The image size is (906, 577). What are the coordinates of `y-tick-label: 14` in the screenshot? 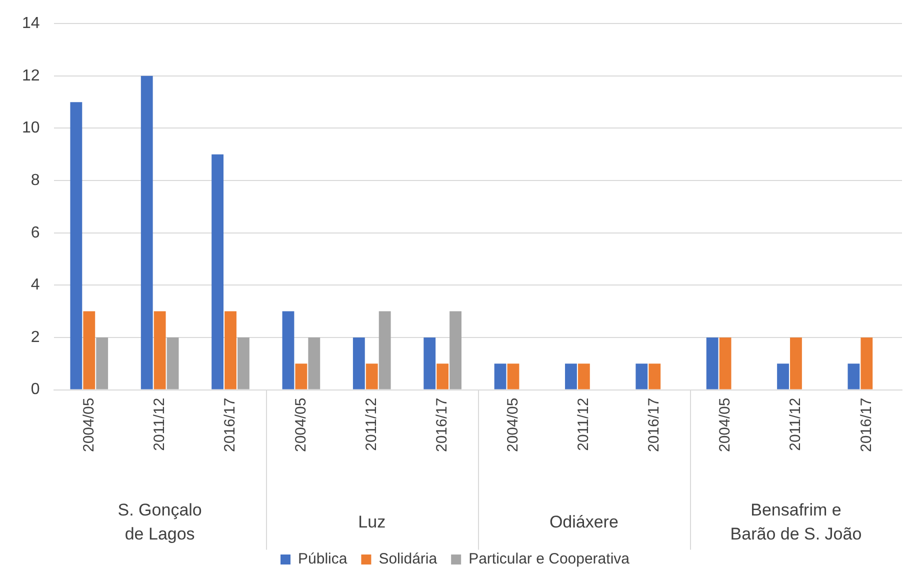 It's located at (31, 23).